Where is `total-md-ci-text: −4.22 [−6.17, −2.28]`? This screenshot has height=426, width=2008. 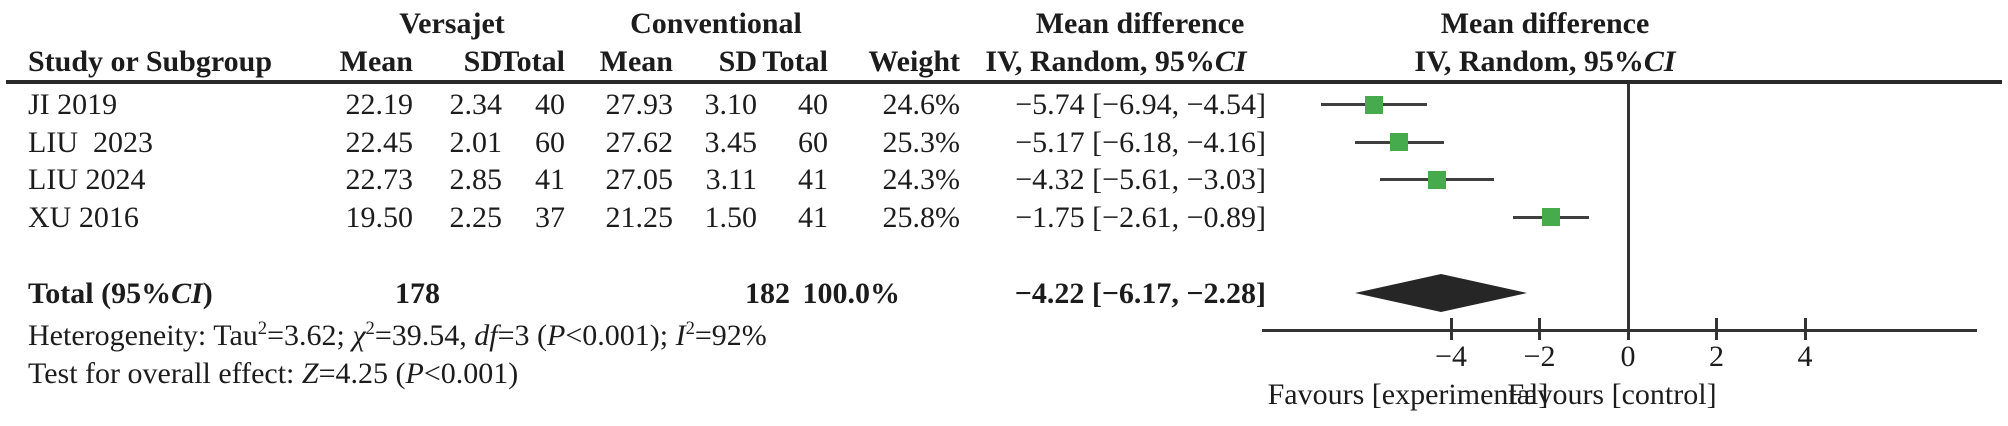 total-md-ci-text: −4.22 [−6.17, −2.28] is located at coordinates (1140, 293).